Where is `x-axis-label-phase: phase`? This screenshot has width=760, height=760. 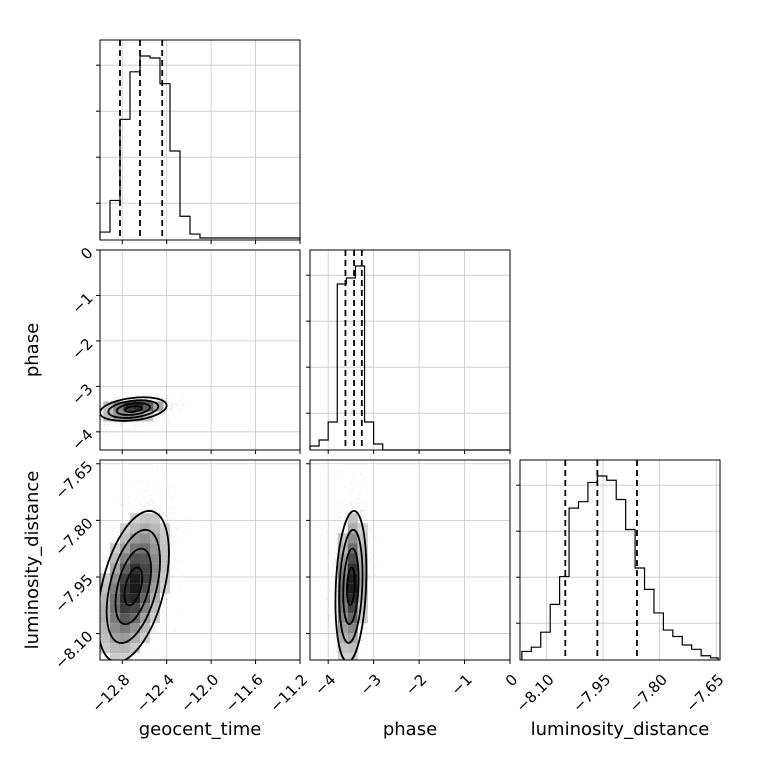
x-axis-label-phase: phase is located at coordinates (410, 729).